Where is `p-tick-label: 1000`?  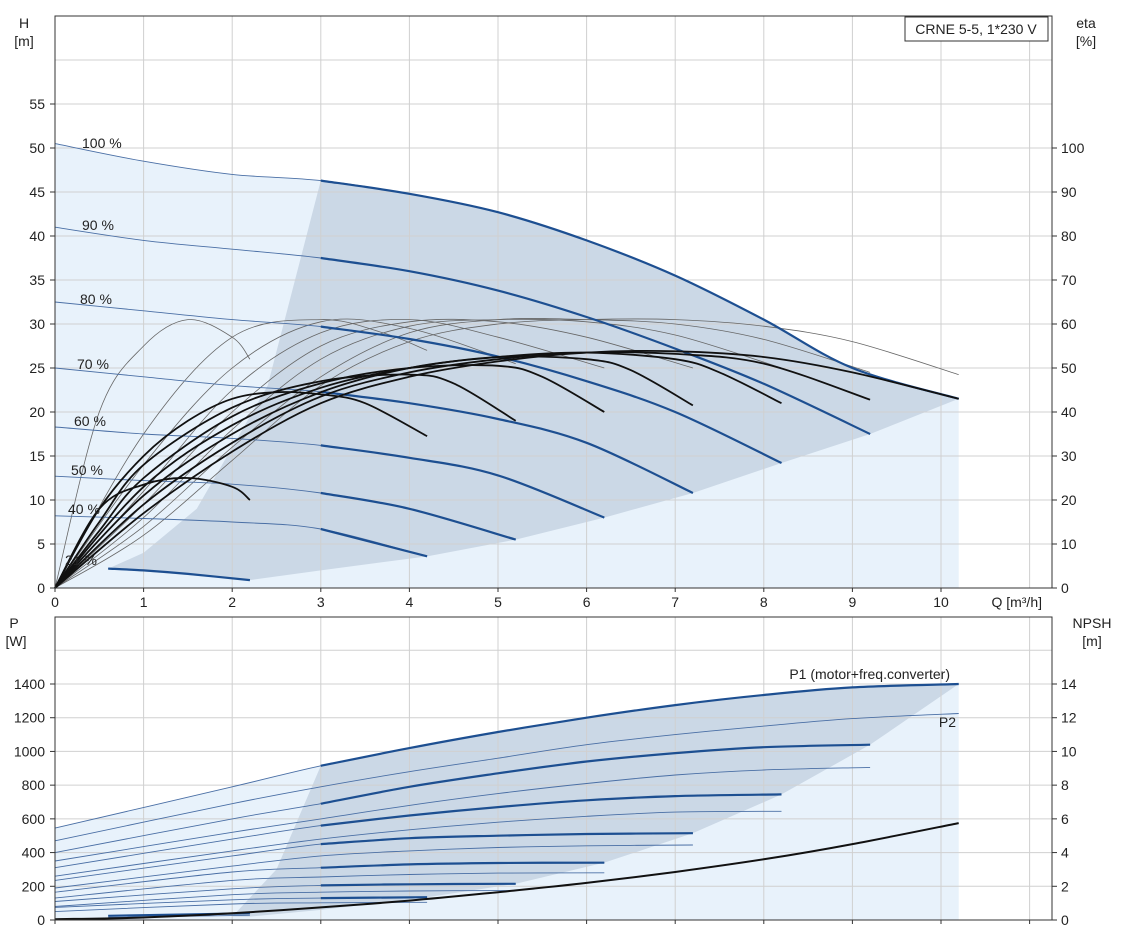 p-tick-label: 1000 is located at coordinates (29, 751).